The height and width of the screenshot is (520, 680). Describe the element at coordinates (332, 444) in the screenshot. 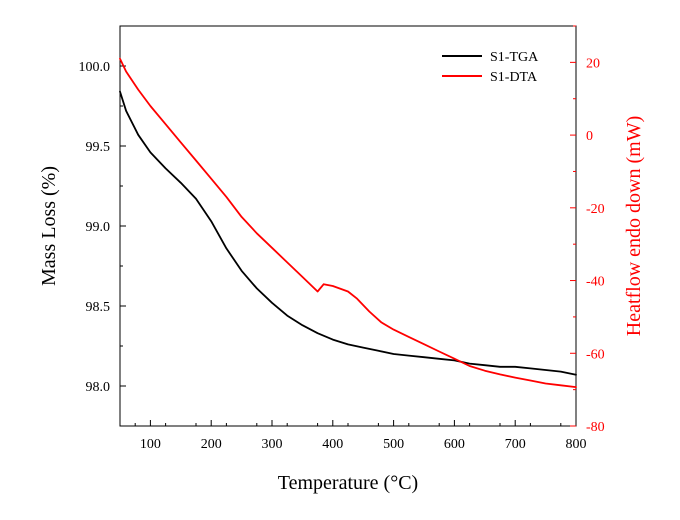

I see `x-tick-label: 400` at that location.